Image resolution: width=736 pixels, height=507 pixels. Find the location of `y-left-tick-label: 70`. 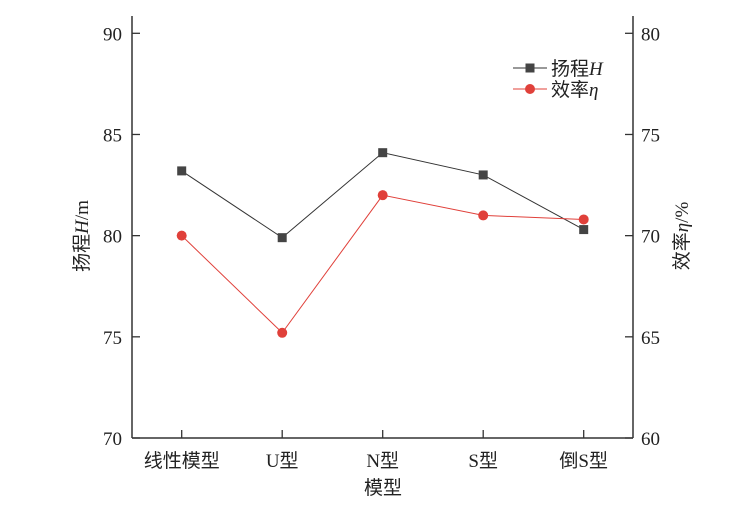

y-left-tick-label: 70 is located at coordinates (112, 439).